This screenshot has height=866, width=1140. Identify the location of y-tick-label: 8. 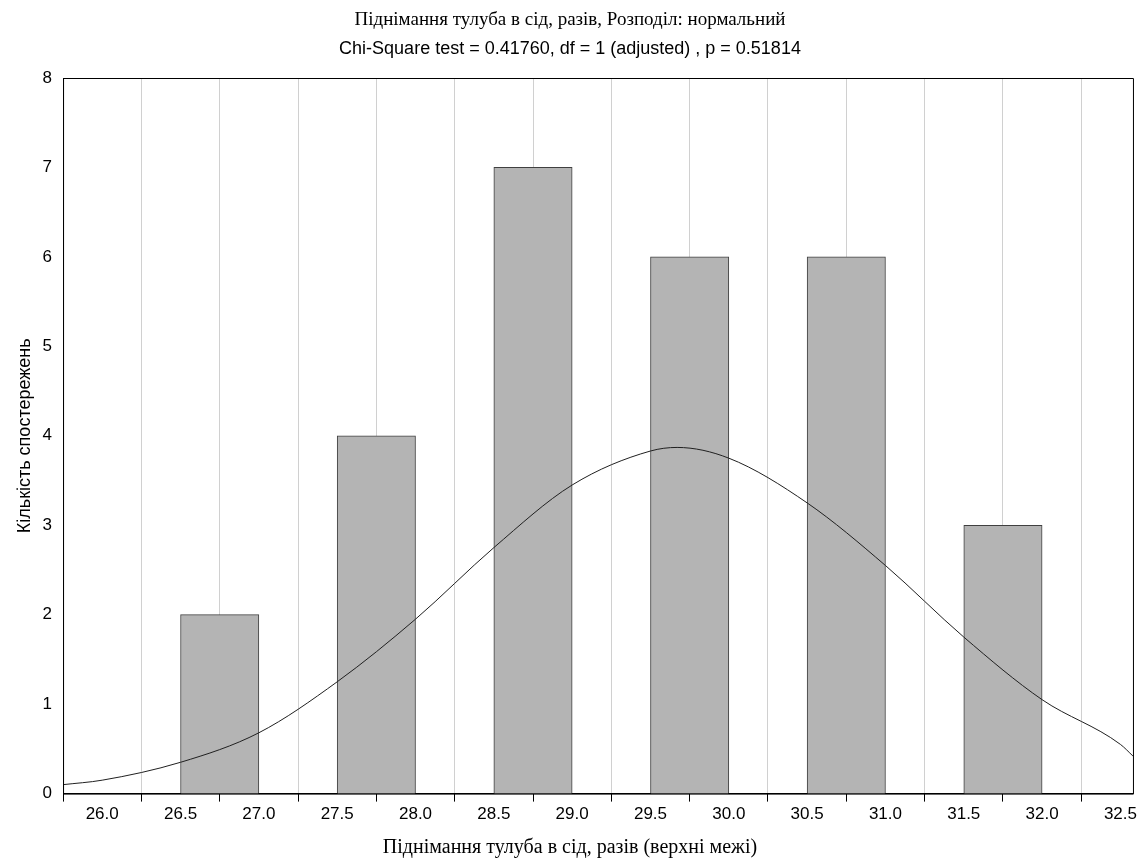
(47, 77).